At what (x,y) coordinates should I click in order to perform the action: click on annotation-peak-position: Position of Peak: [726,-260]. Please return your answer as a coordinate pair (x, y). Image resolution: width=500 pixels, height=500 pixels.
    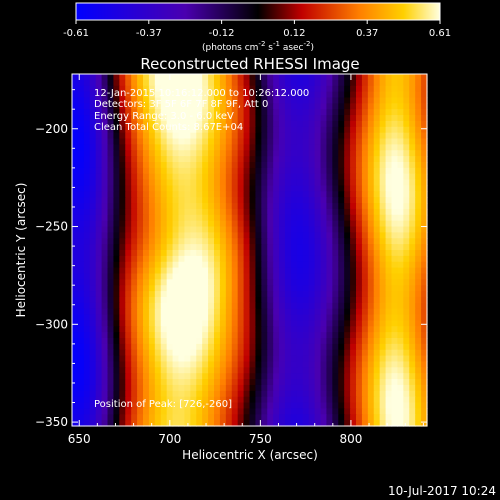
    Looking at the image, I should click on (163, 404).